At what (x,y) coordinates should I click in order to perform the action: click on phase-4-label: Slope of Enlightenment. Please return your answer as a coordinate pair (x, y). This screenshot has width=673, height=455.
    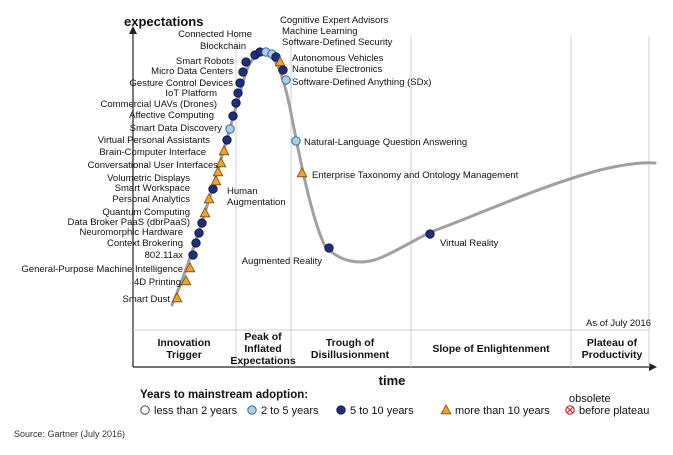
    Looking at the image, I should click on (491, 349).